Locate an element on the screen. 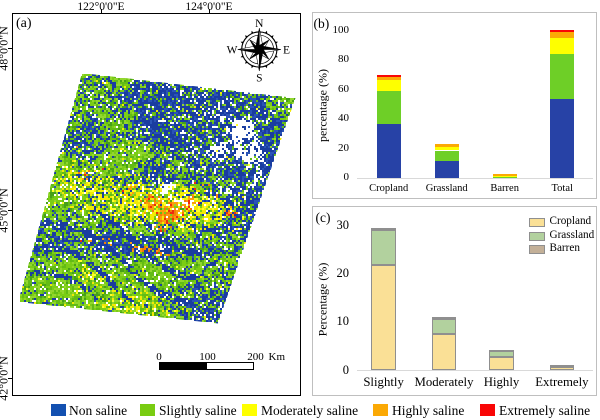 This screenshot has width=600, height=420. svg-text: S is located at coordinates (259, 79).